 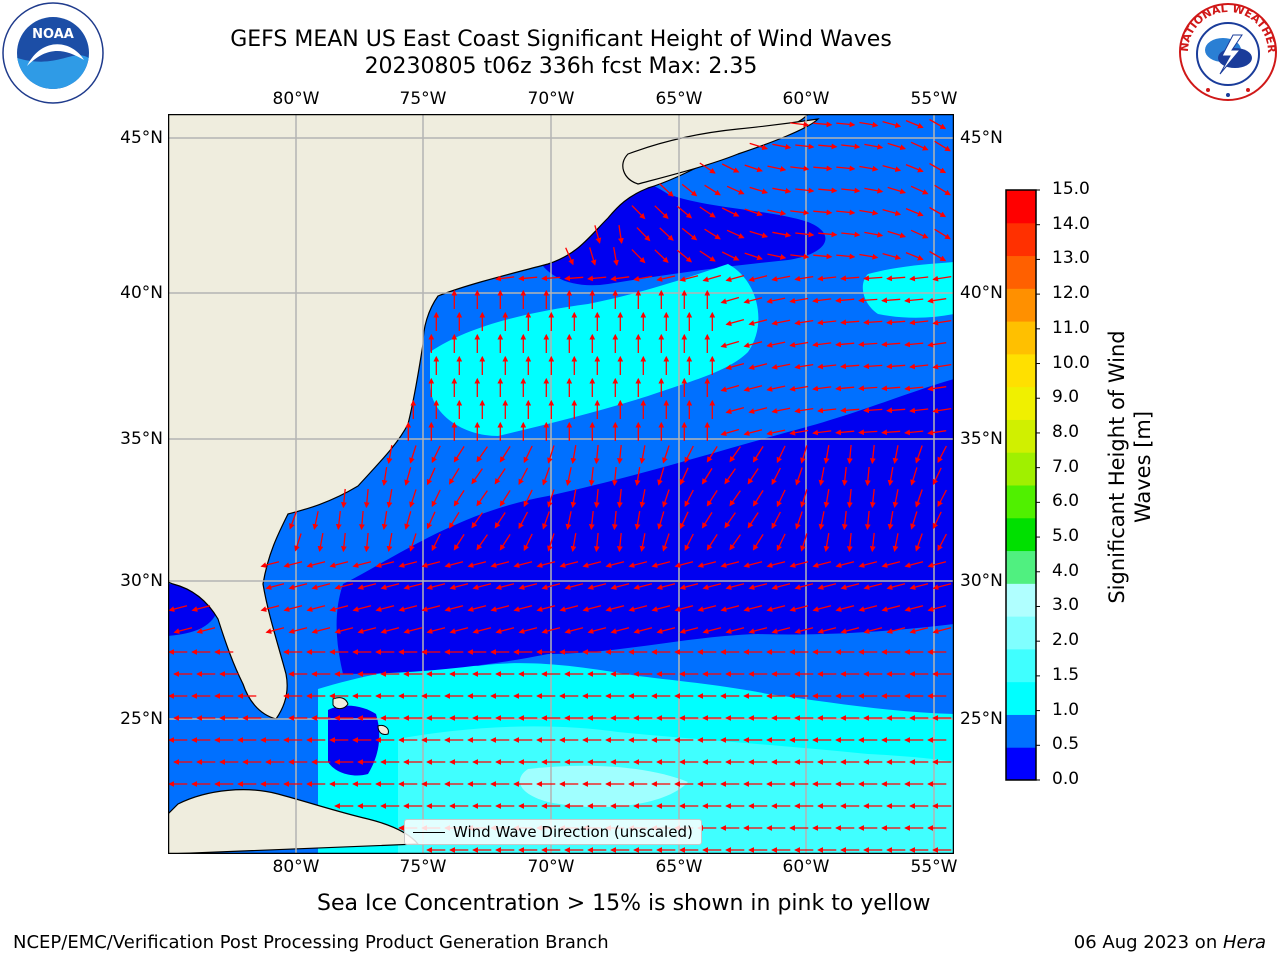 I want to click on ocean-band-2-0-3-0-south, so click(x=603, y=786).